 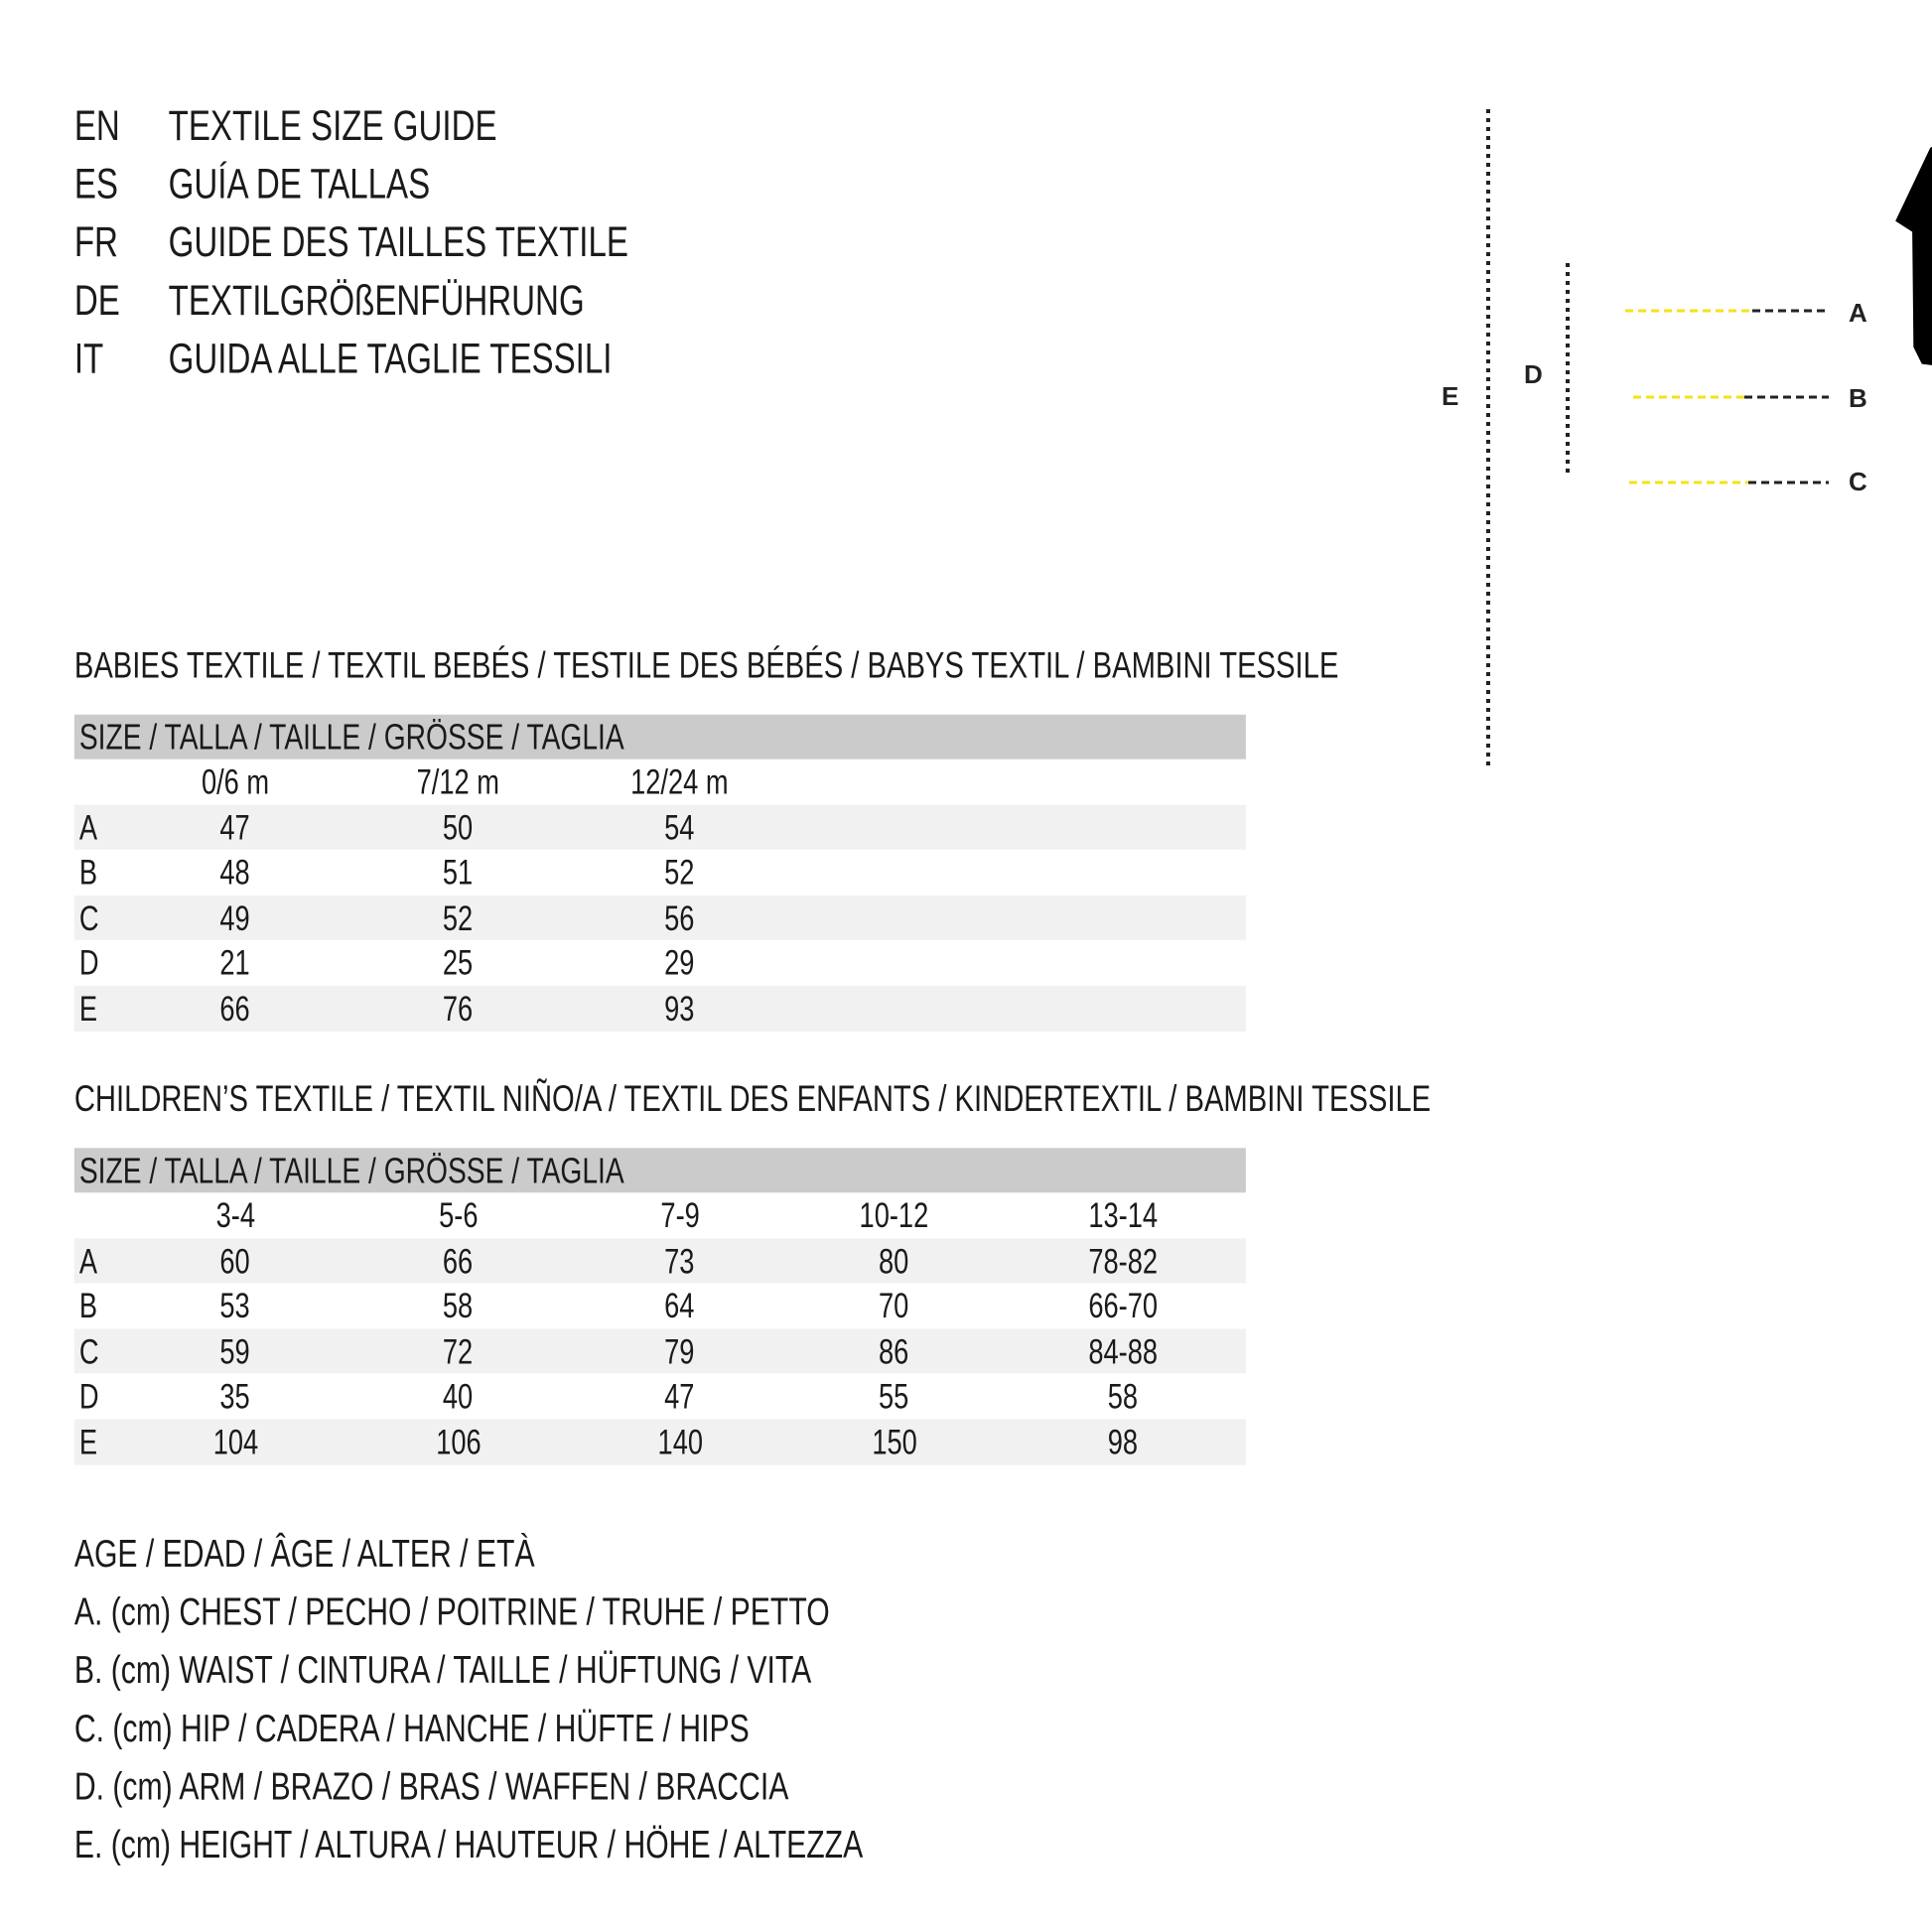 What do you see at coordinates (1124, 1351) in the screenshot?
I see `table-cell: 84-88` at bounding box center [1124, 1351].